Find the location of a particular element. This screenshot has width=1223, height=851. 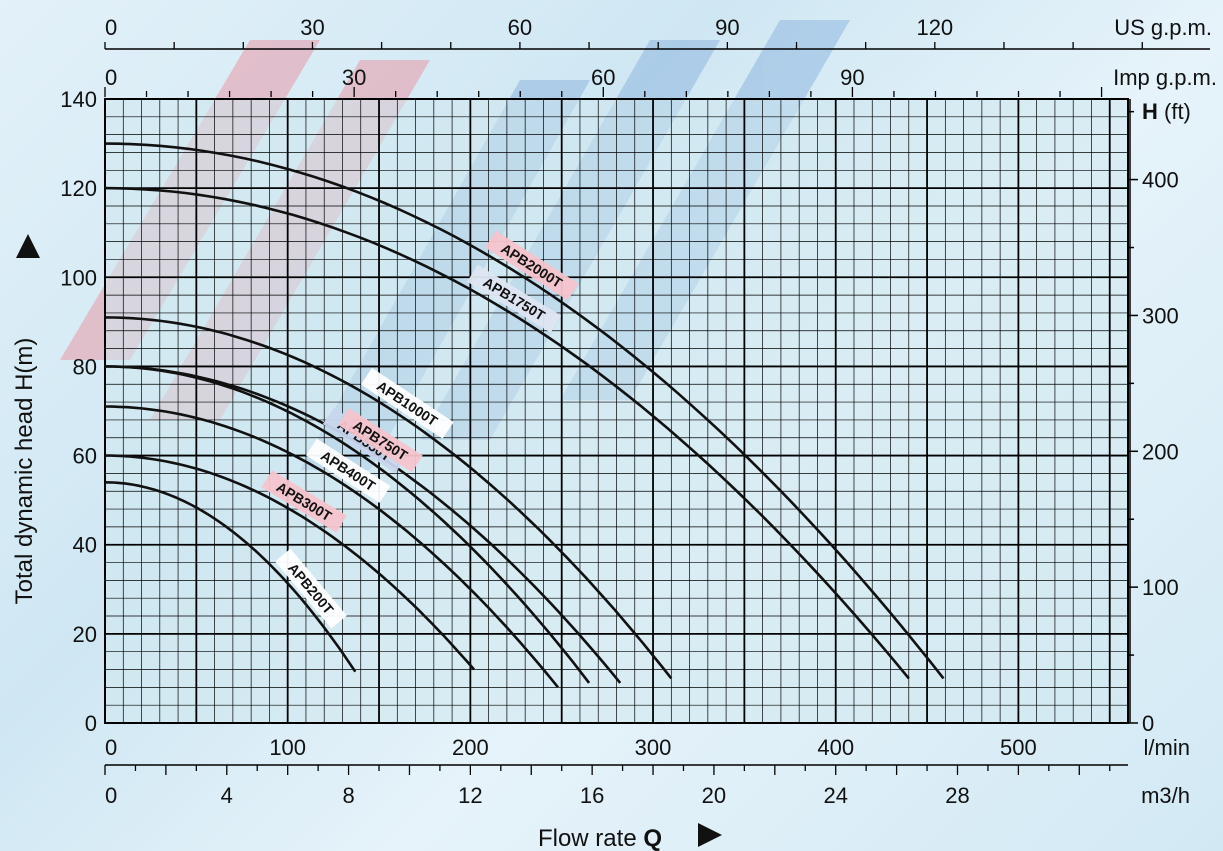

series-line-APB300T is located at coordinates (290, 562).